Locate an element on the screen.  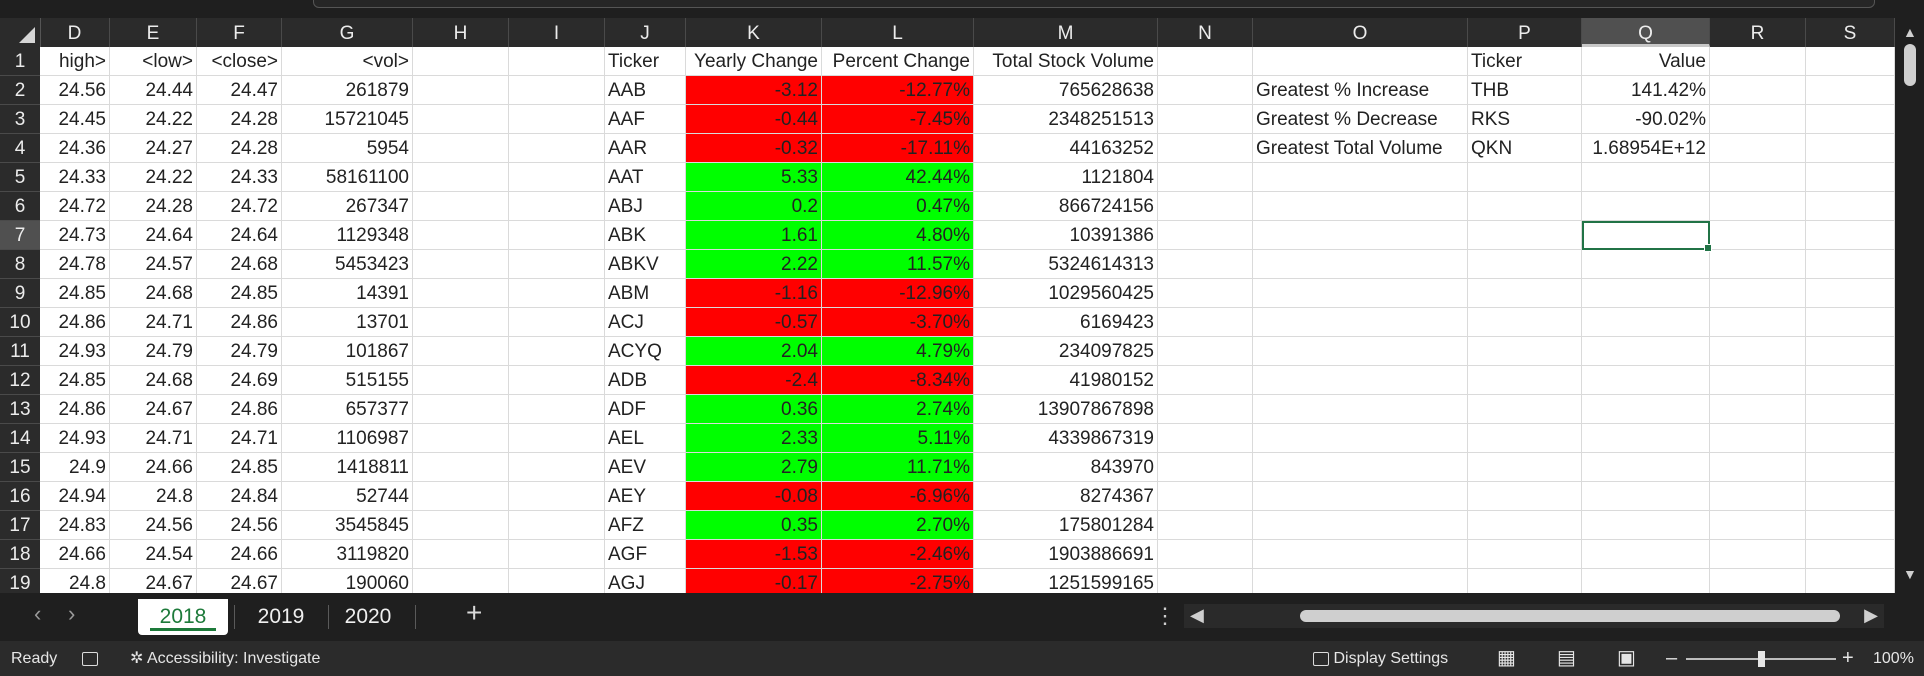
cell-h9 is located at coordinates (461, 293).